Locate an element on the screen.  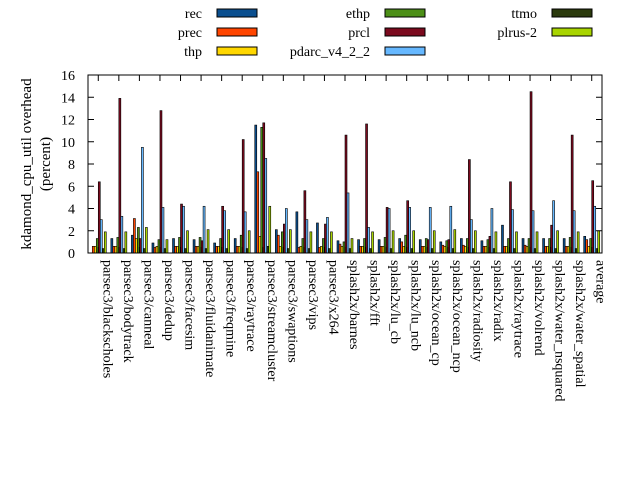
x-category-label: splash2x/ocean_cp is located at coordinates (435, 313).